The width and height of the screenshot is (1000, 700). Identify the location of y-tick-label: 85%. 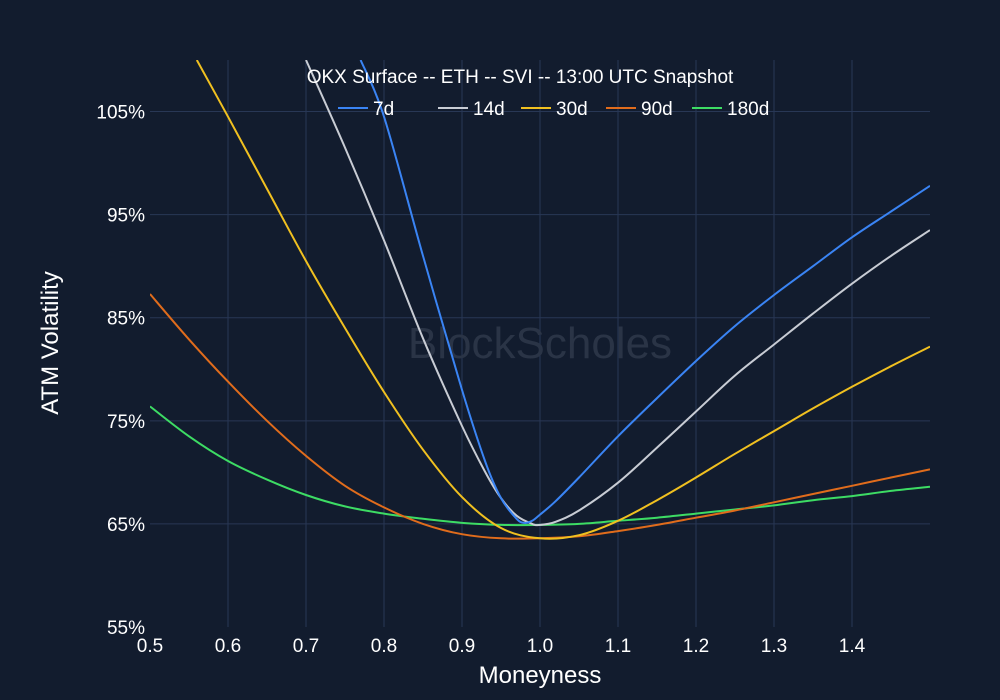
(126, 319).